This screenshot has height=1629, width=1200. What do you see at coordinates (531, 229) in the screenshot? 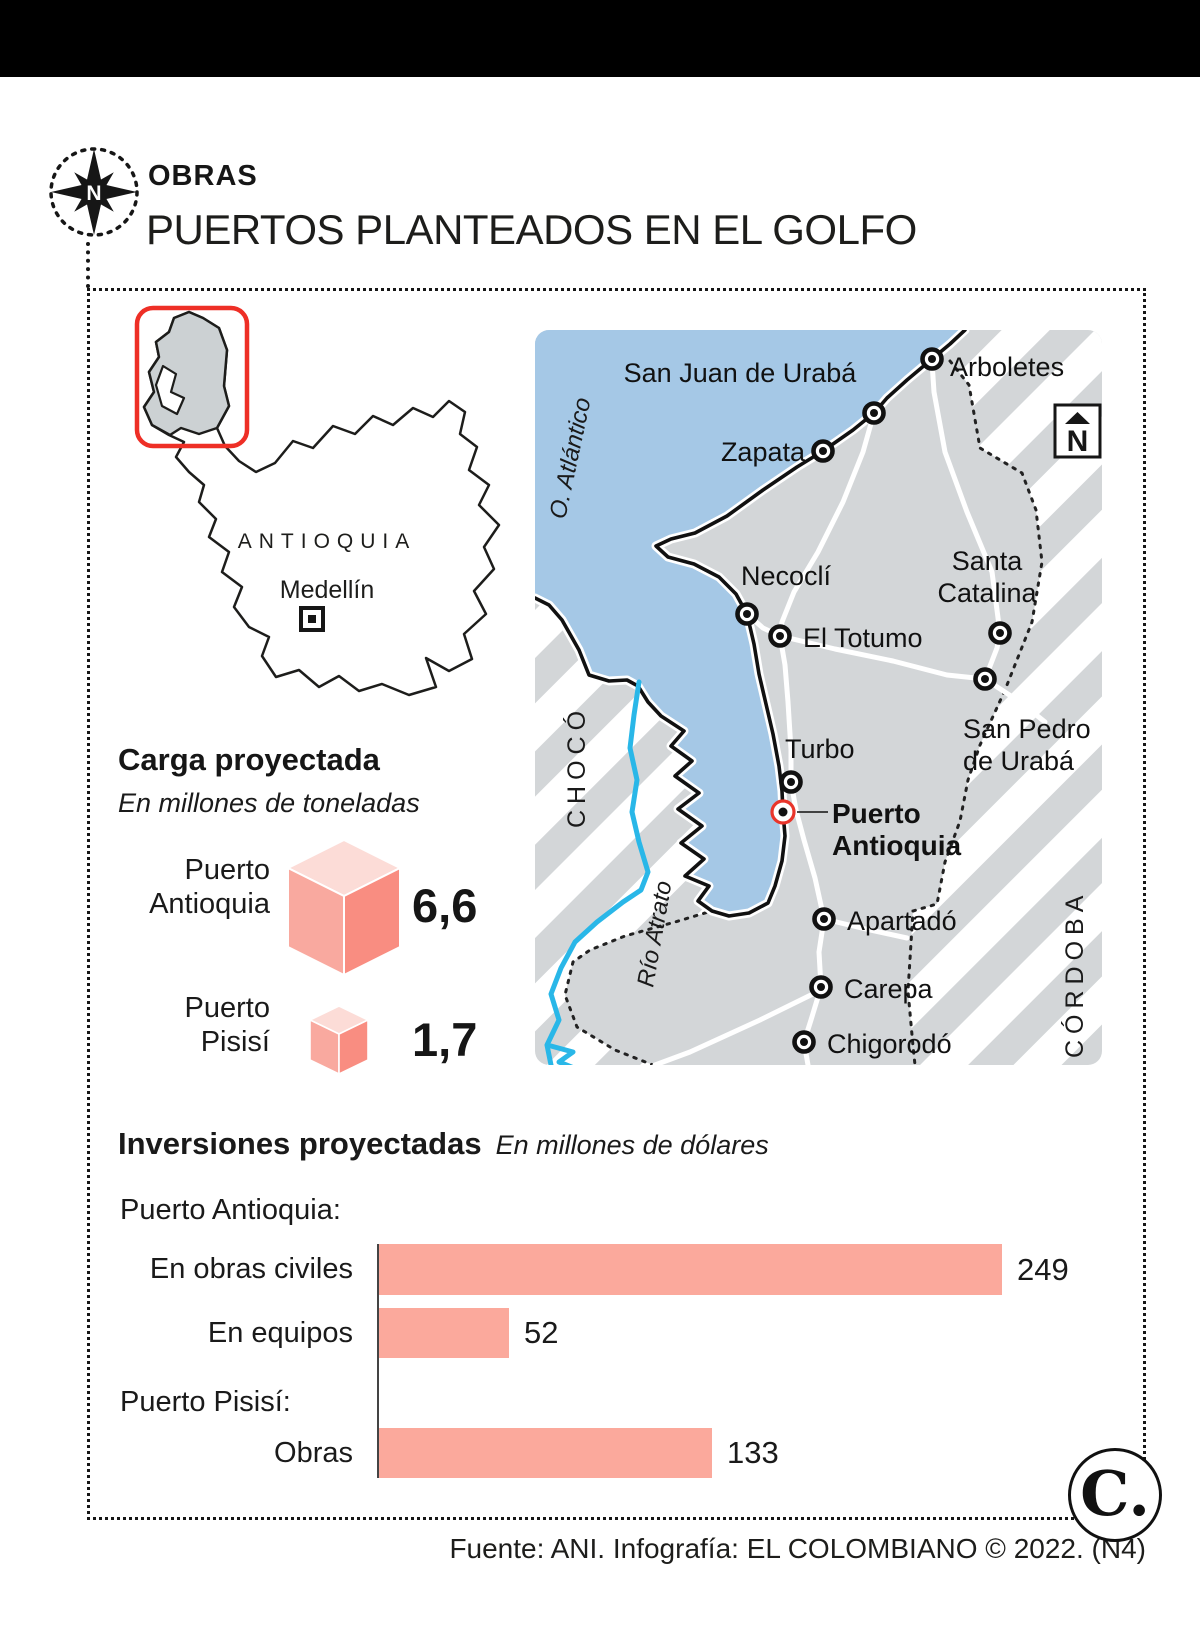
I see `page-title: PUERTOS PLANTEADOS EN EL GOLFO` at bounding box center [531, 229].